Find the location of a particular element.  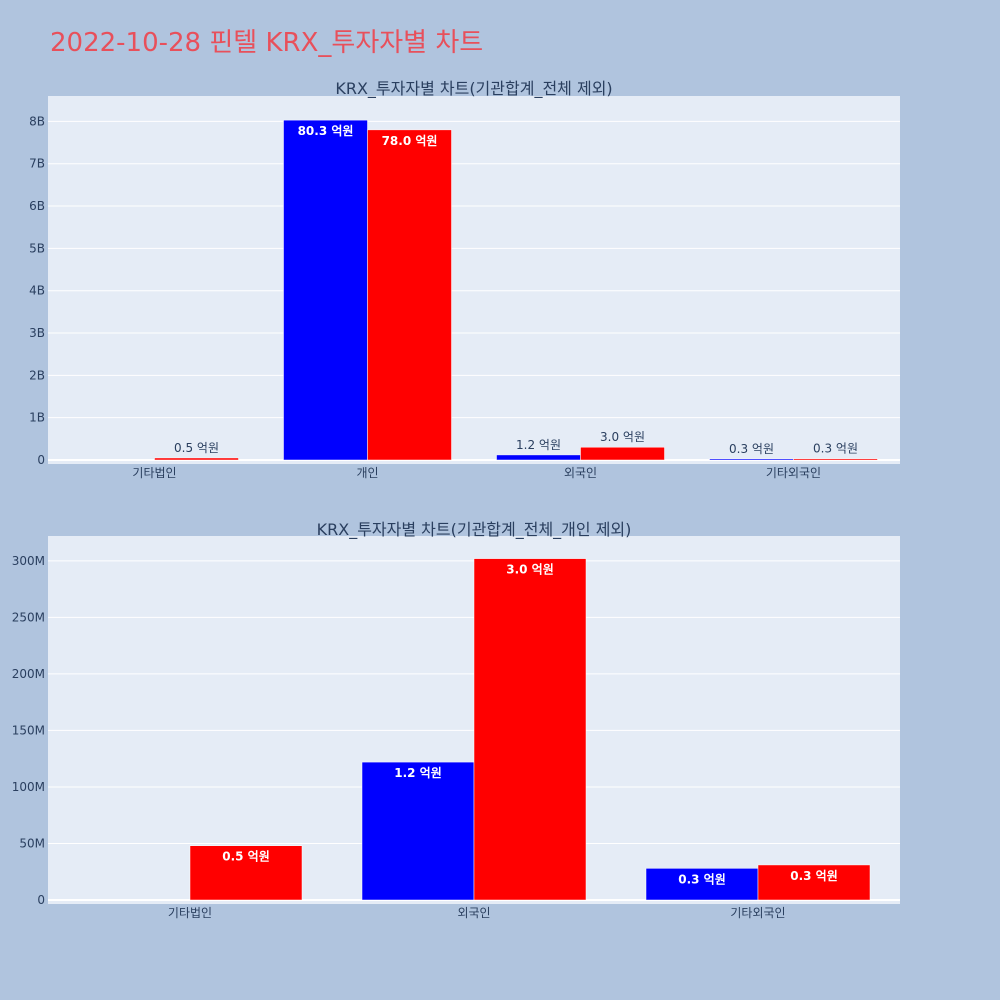

y-tick-label: 300M is located at coordinates (28, 561).